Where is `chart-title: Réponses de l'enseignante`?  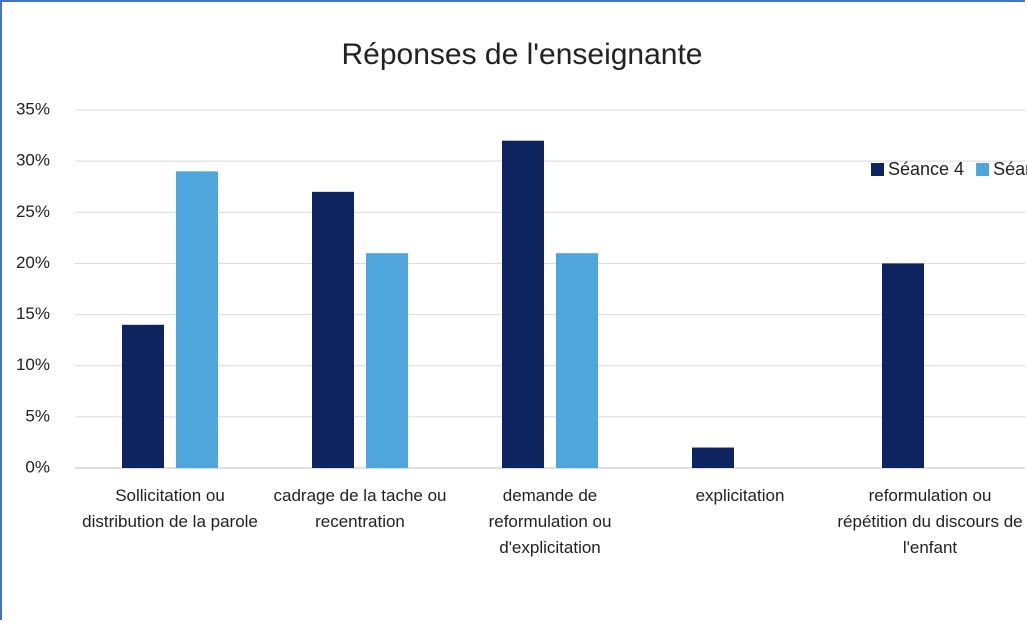 chart-title: Réponses de l'enseignante is located at coordinates (522, 54).